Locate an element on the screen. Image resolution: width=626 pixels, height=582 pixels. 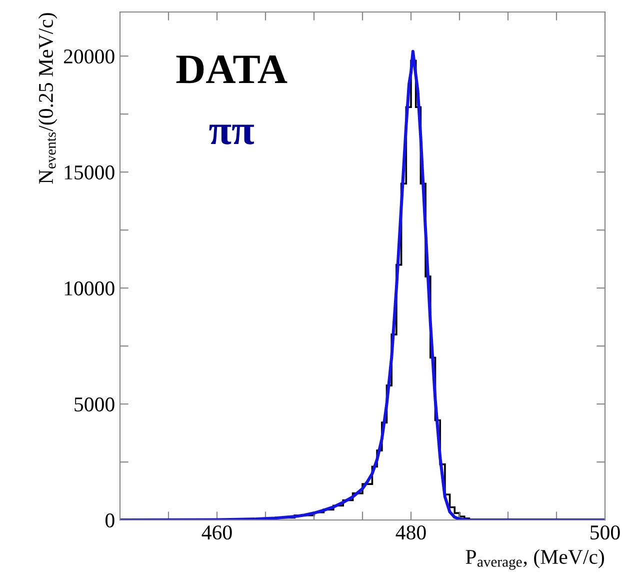
x-tick-label: 480 is located at coordinates (411, 532).